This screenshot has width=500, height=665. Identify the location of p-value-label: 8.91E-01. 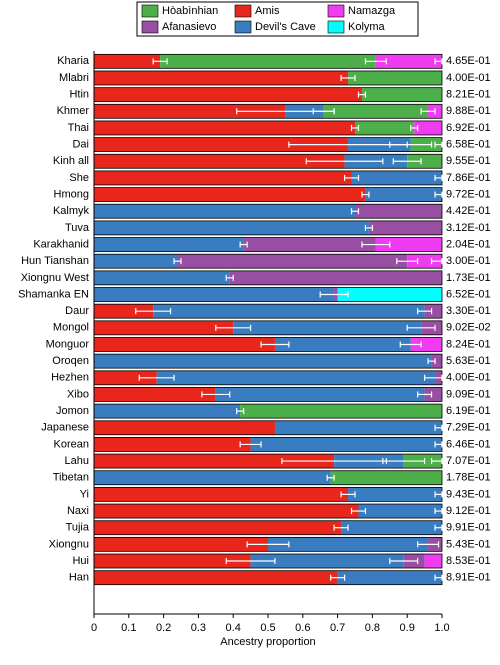
(468, 578).